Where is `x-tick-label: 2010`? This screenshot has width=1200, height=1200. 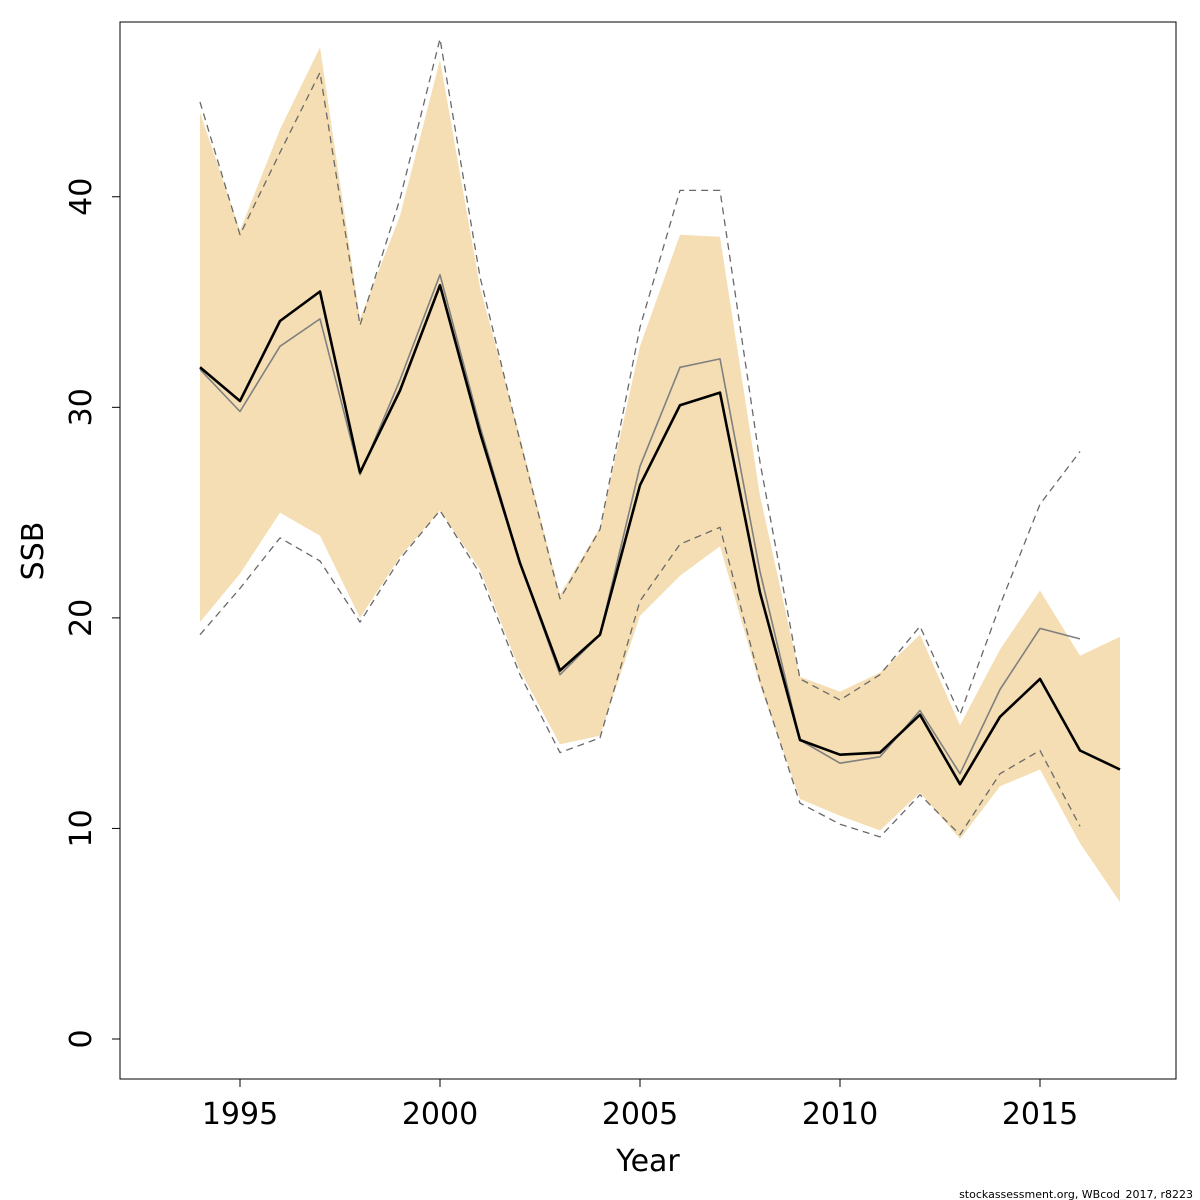
x-tick-label: 2010 is located at coordinates (840, 1114).